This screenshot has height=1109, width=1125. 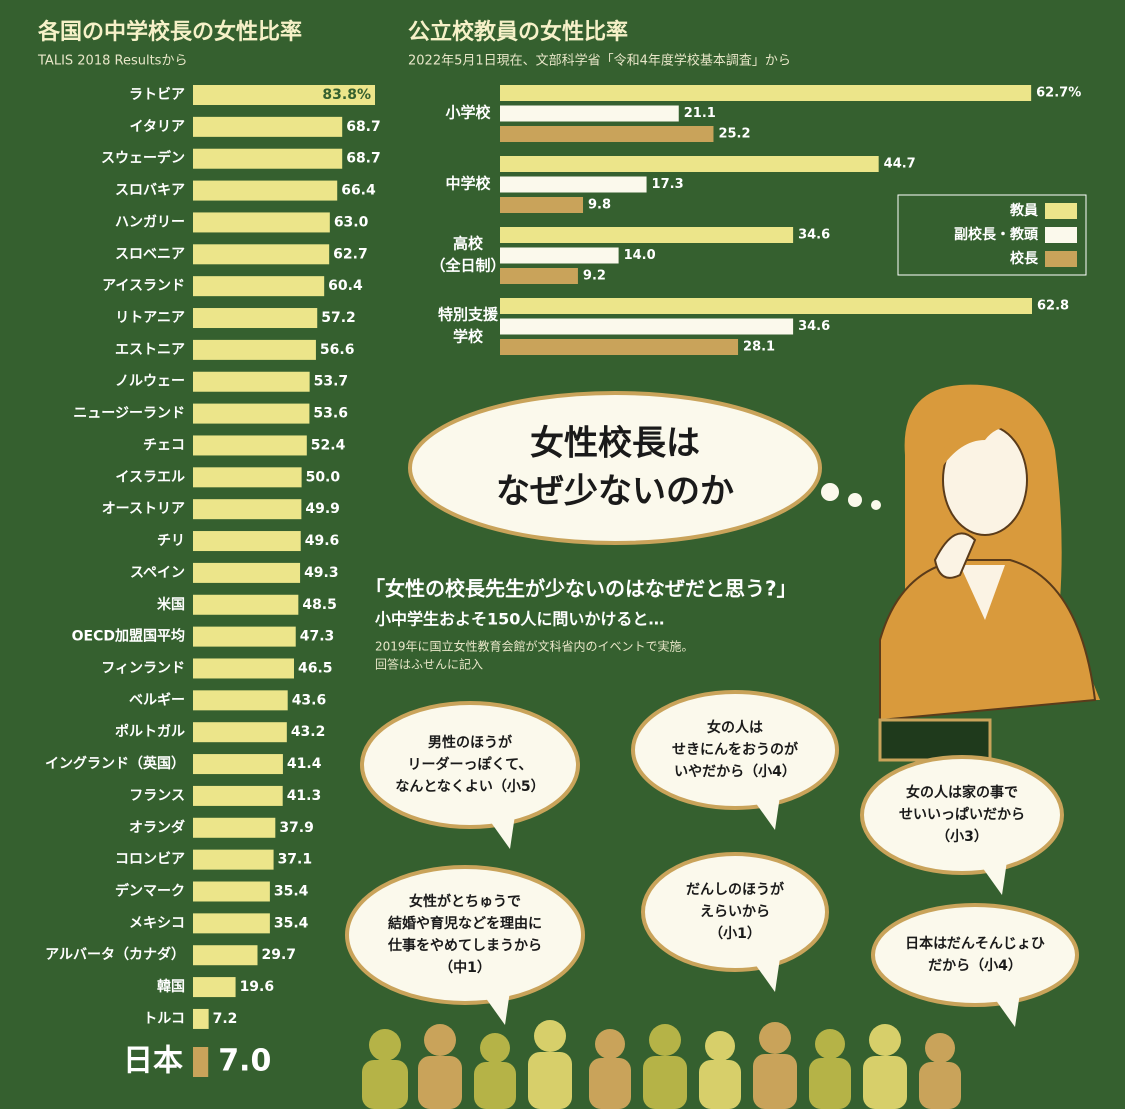 I want to click on bubble-text: （小1）, so click(x=735, y=934).